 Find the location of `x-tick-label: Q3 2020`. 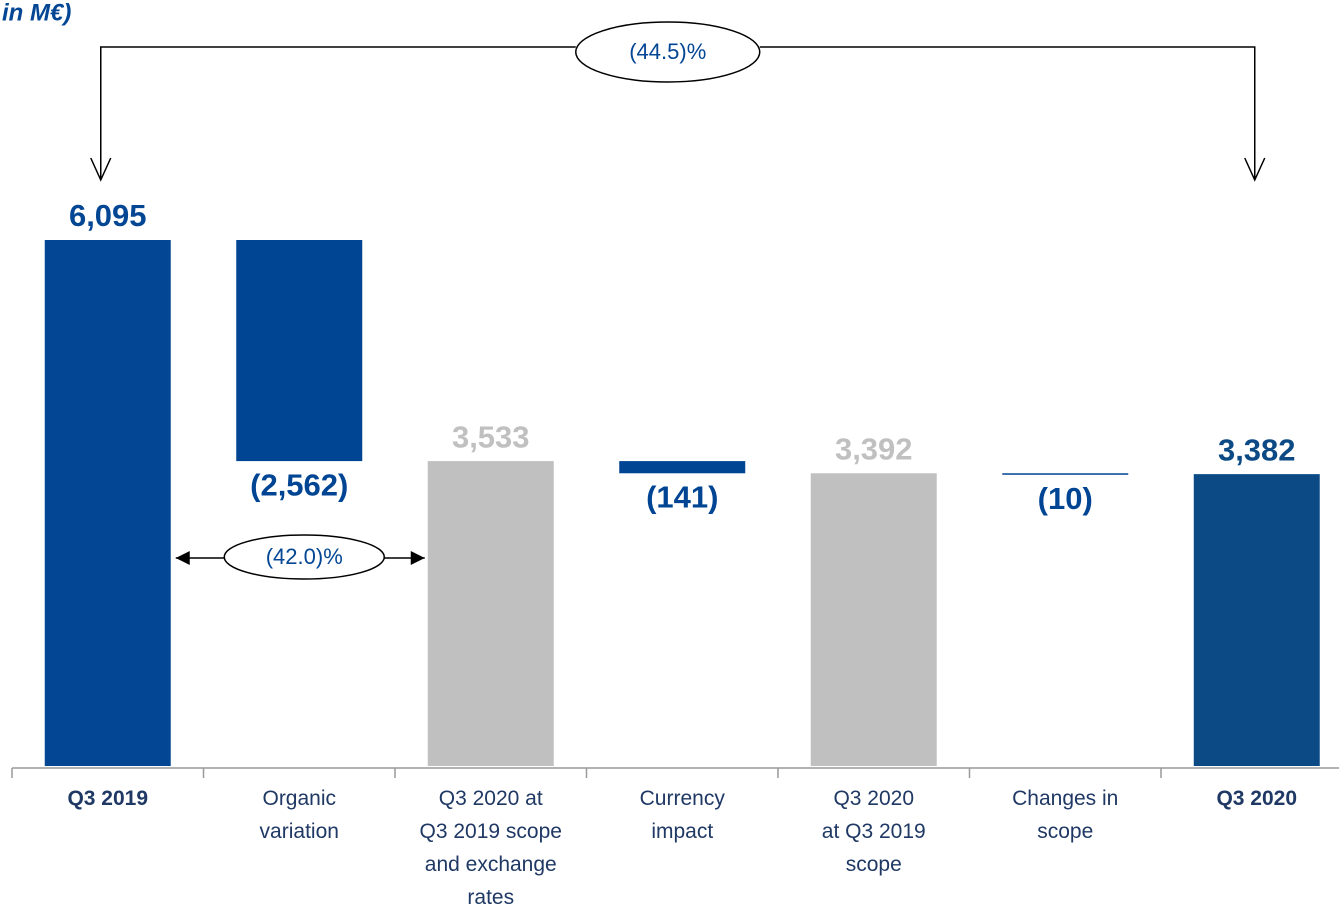

x-tick-label: Q3 2020 is located at coordinates (1257, 798).